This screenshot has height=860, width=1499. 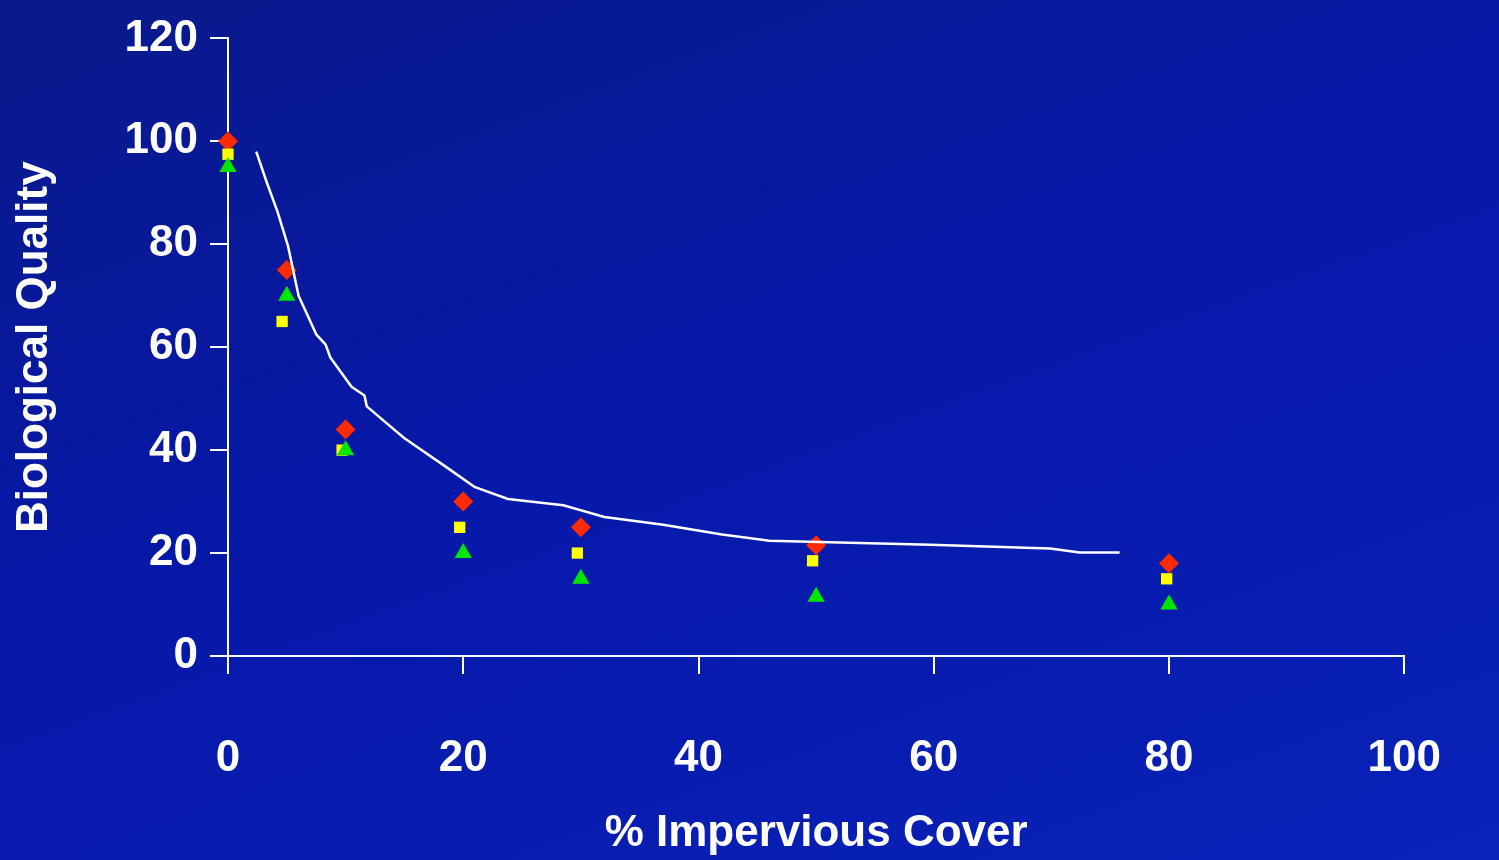 I want to click on x-tick-label: 60, so click(x=934, y=755).